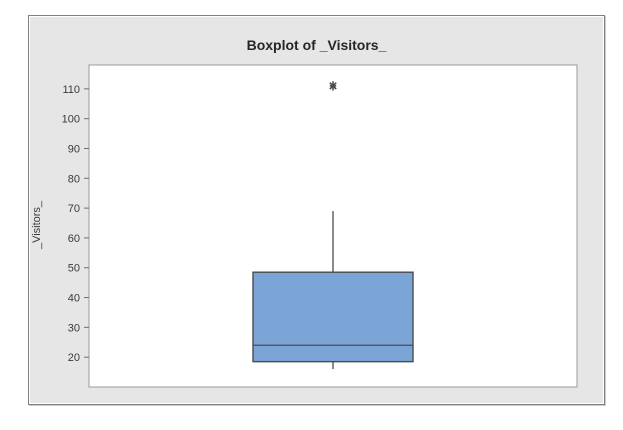 Image resolution: width=623 pixels, height=430 pixels. What do you see at coordinates (74, 239) in the screenshot?
I see `y-tick-label: 60` at bounding box center [74, 239].